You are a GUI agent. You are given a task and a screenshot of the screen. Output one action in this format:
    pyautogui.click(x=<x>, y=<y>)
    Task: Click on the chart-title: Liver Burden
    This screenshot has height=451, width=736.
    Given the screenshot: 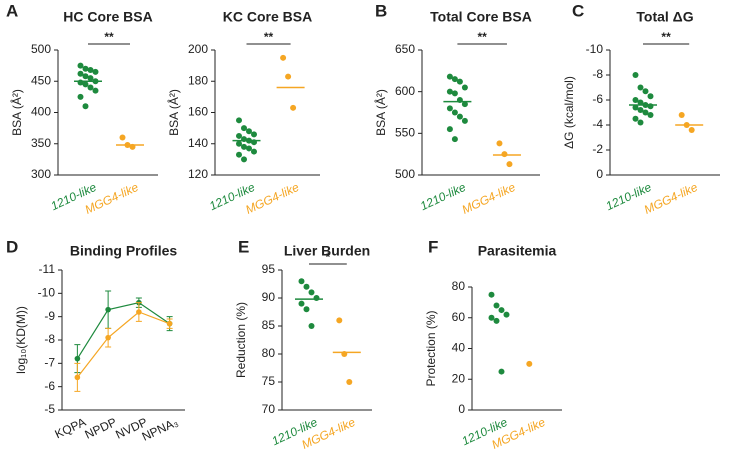 What is the action you would take?
    pyautogui.click(x=327, y=251)
    